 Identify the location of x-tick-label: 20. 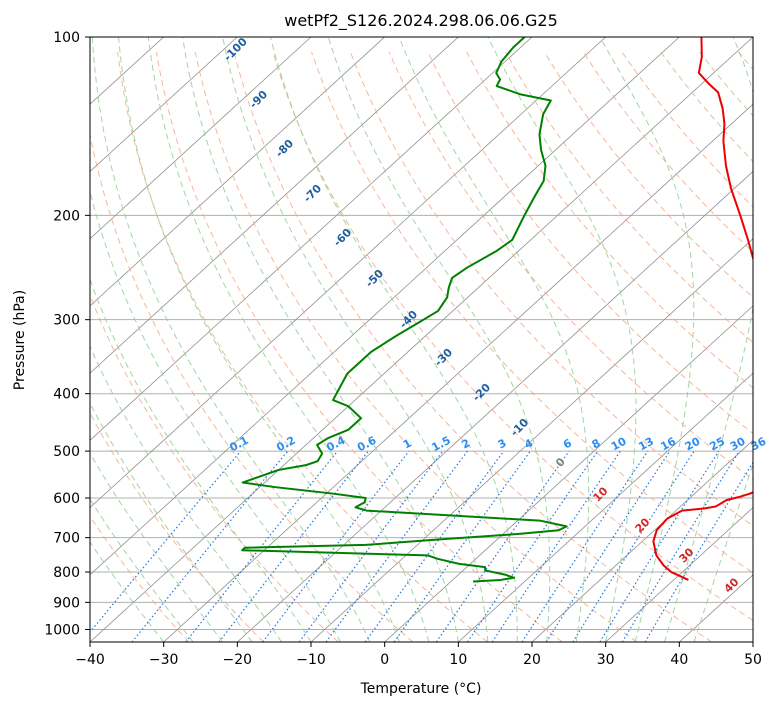
(532, 660).